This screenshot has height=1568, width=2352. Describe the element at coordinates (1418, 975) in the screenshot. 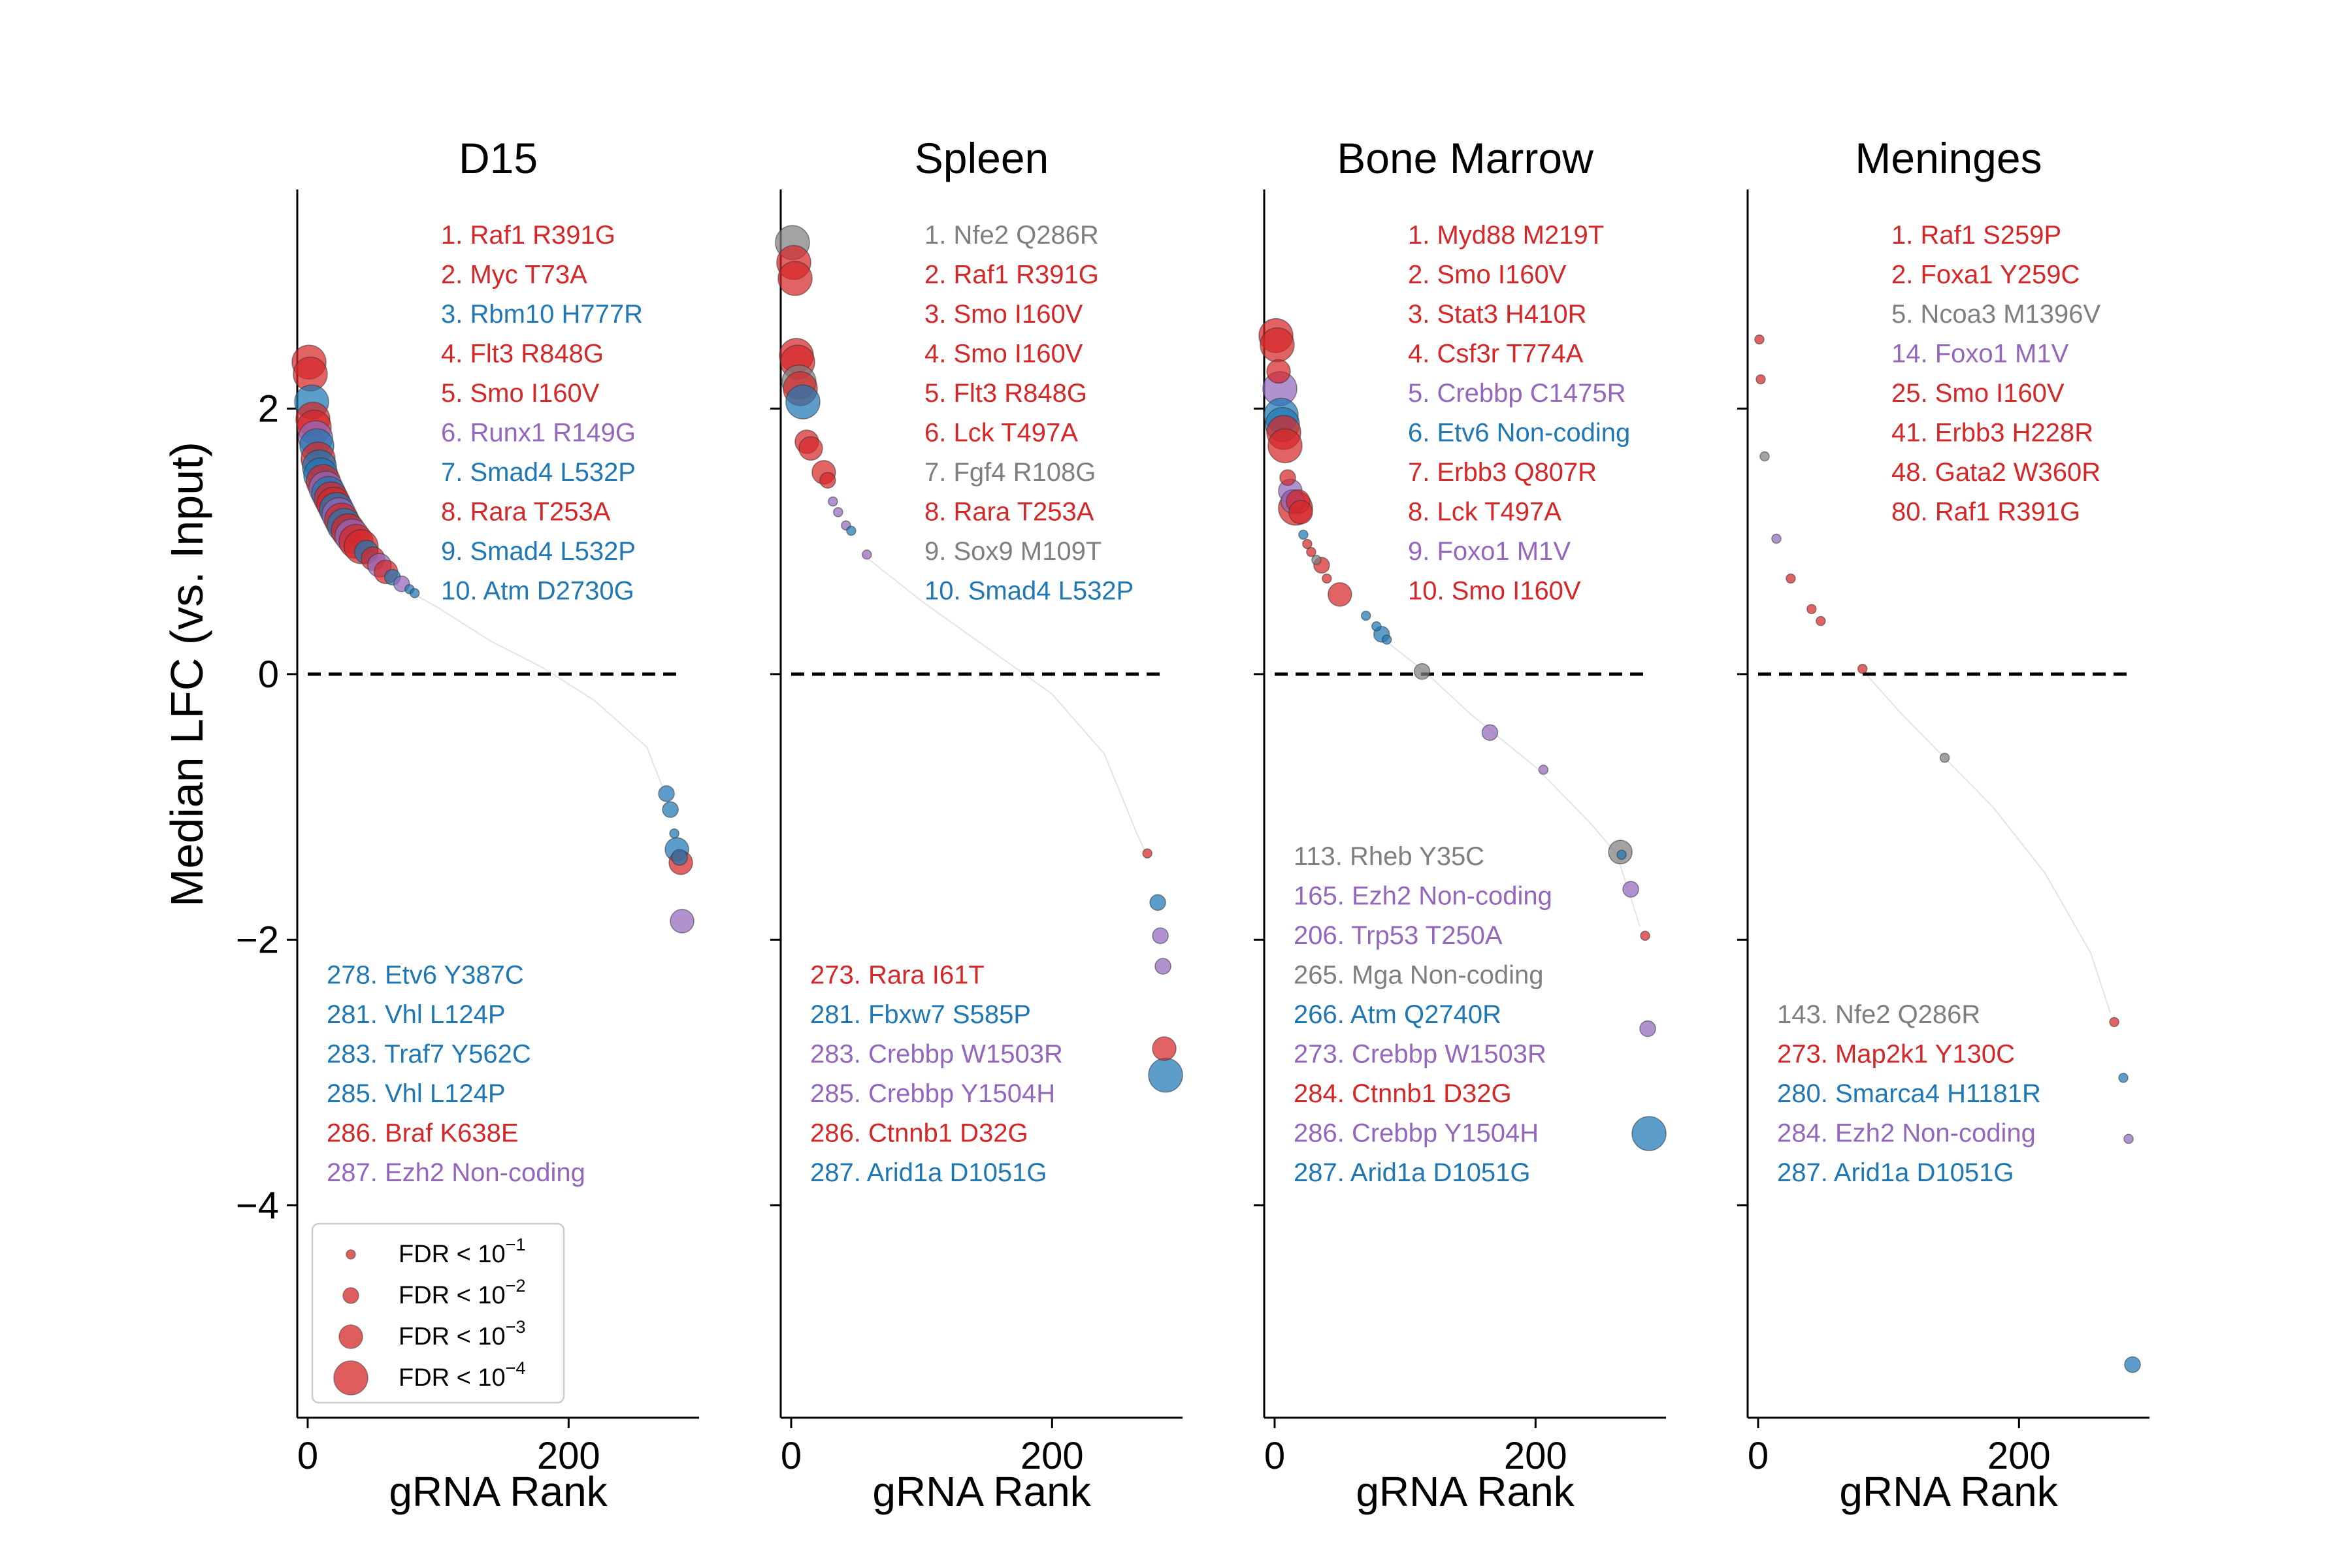

I see `bottom-hit-label: 265. Mga Non-coding` at that location.